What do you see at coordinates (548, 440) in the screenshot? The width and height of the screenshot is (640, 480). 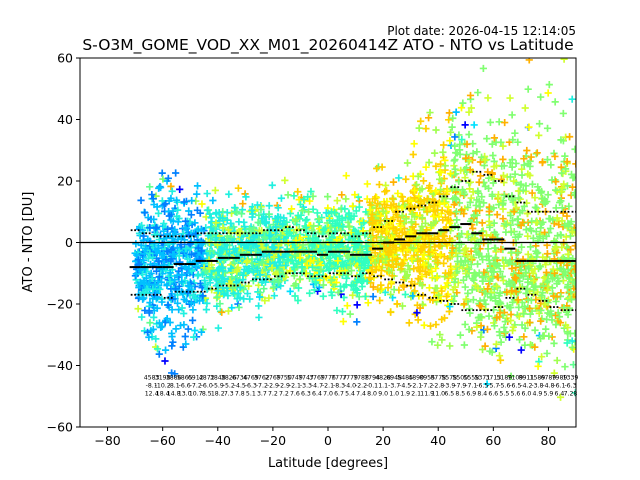 I see `x-tick-label-8: 80` at bounding box center [548, 440].